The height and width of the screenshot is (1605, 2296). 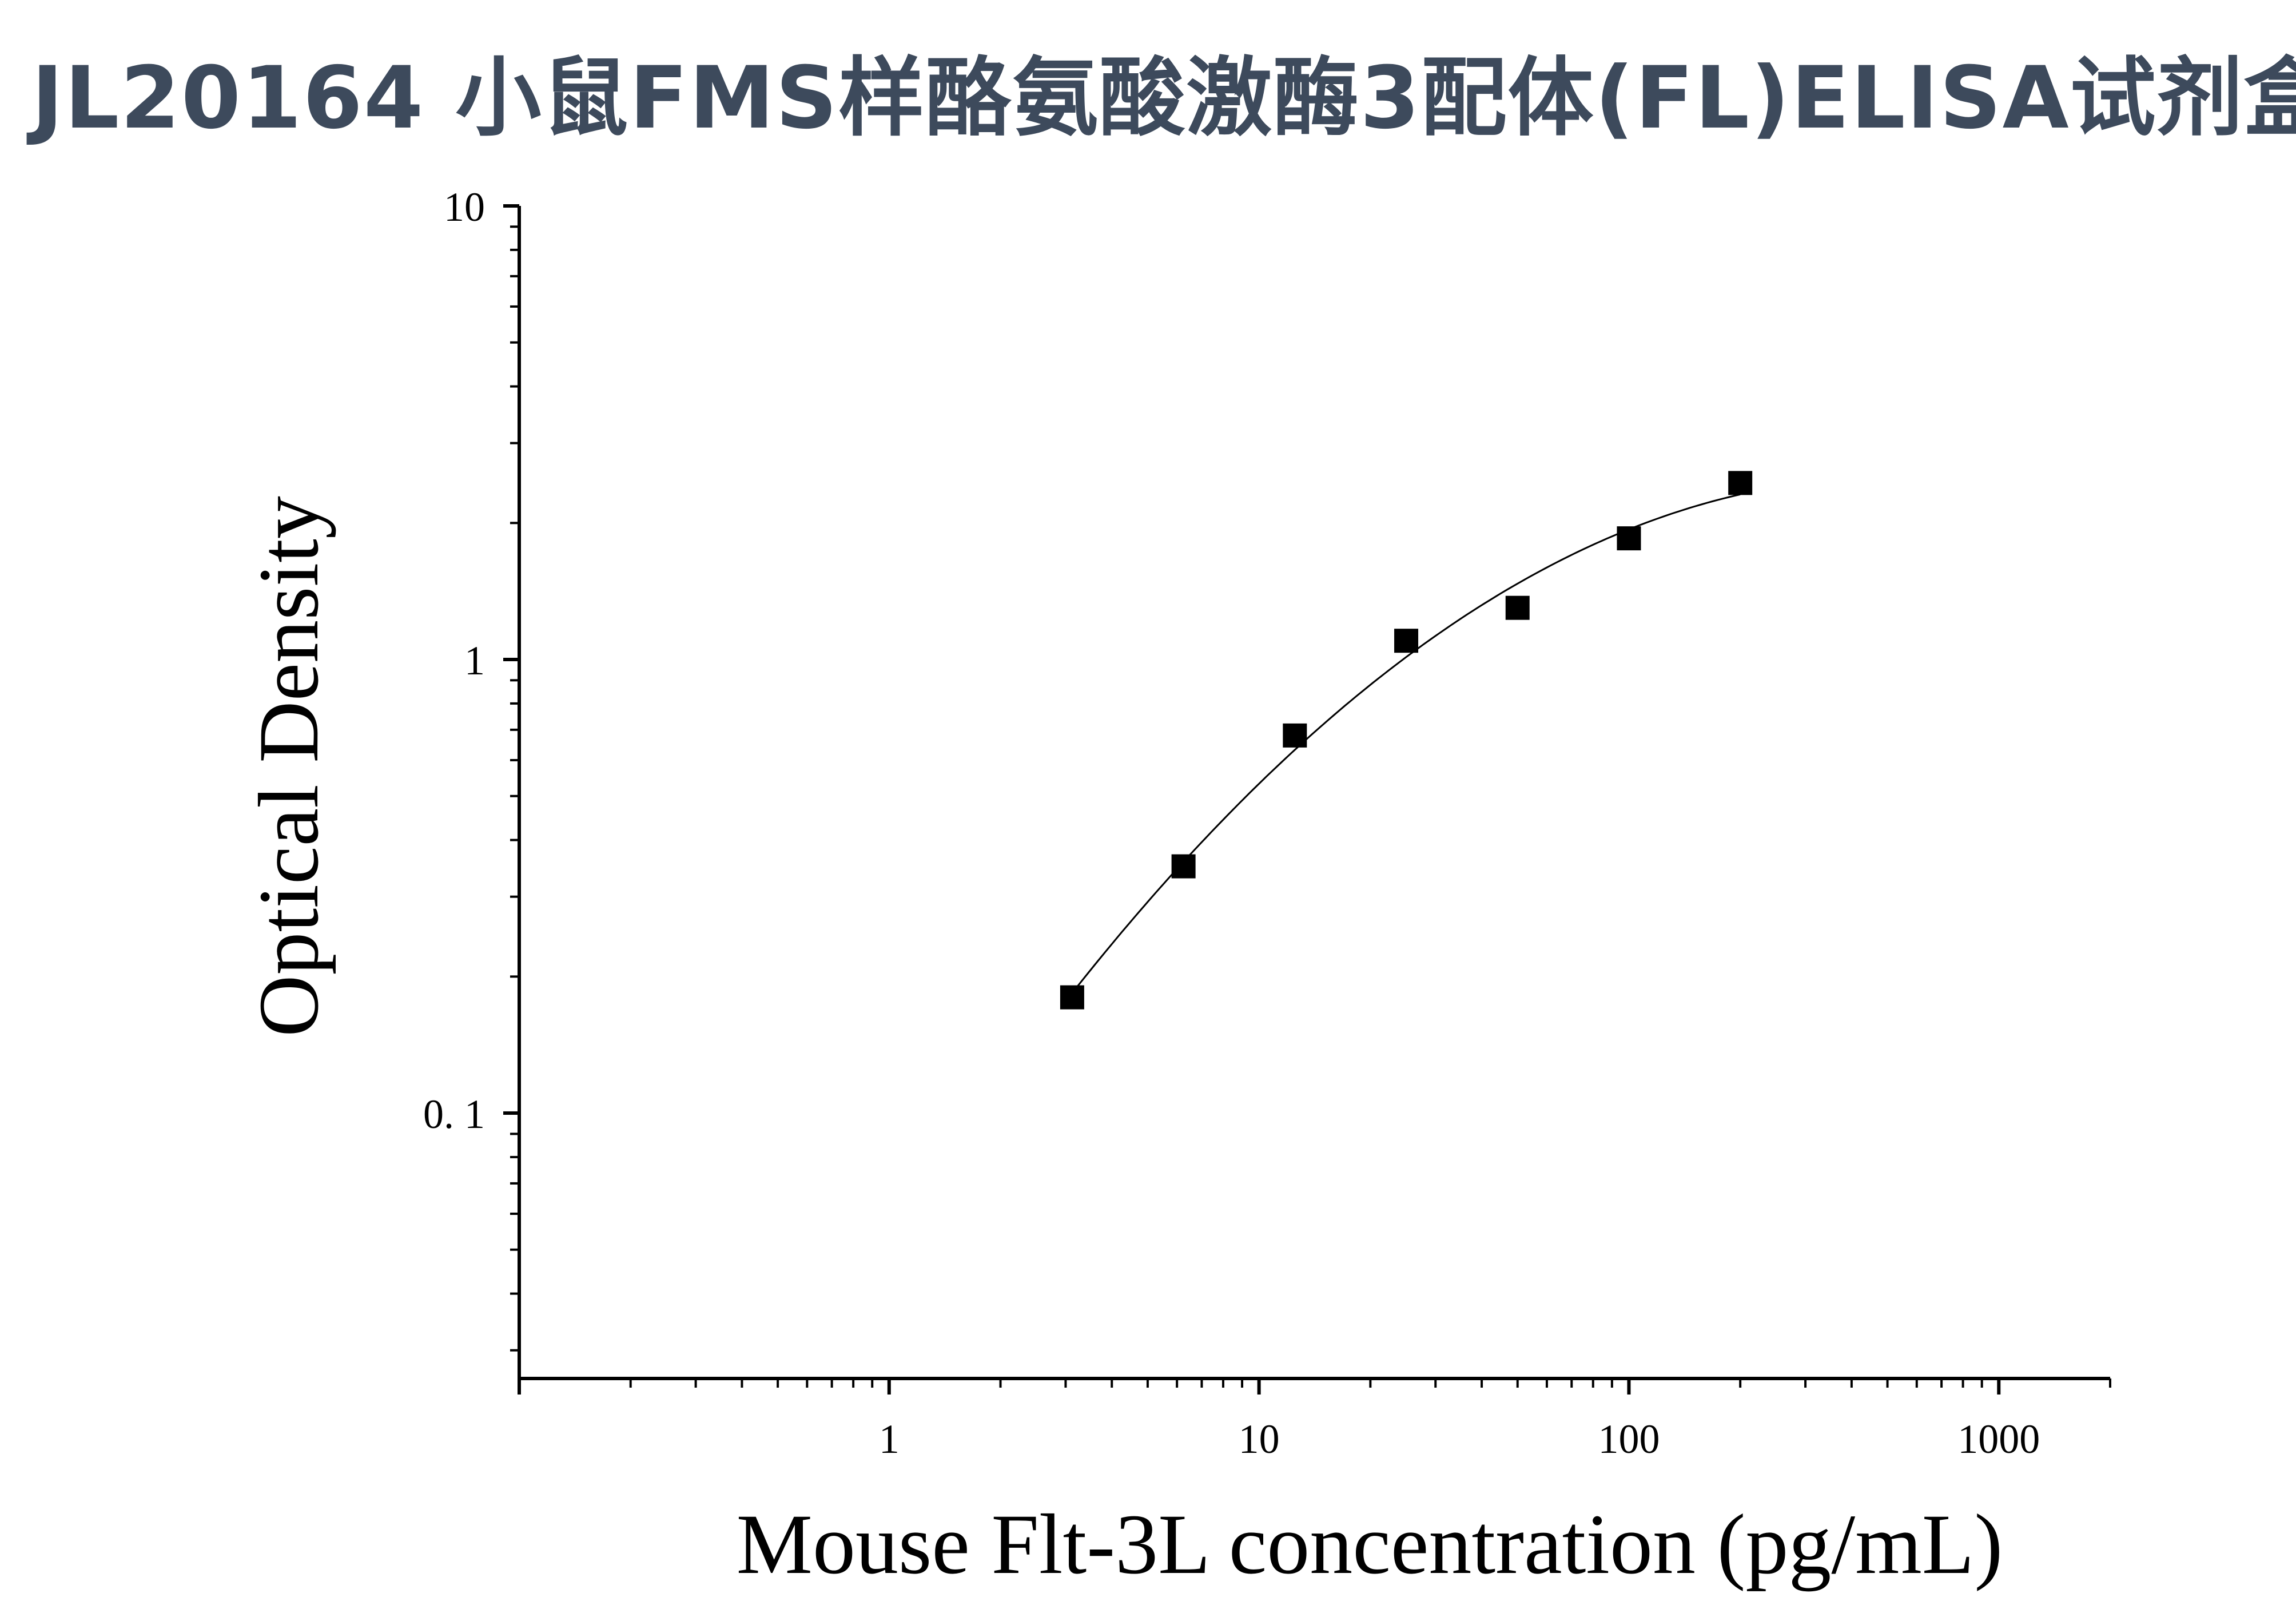 What do you see at coordinates (1260, 1439) in the screenshot?
I see `x-tick-label: 10` at bounding box center [1260, 1439].